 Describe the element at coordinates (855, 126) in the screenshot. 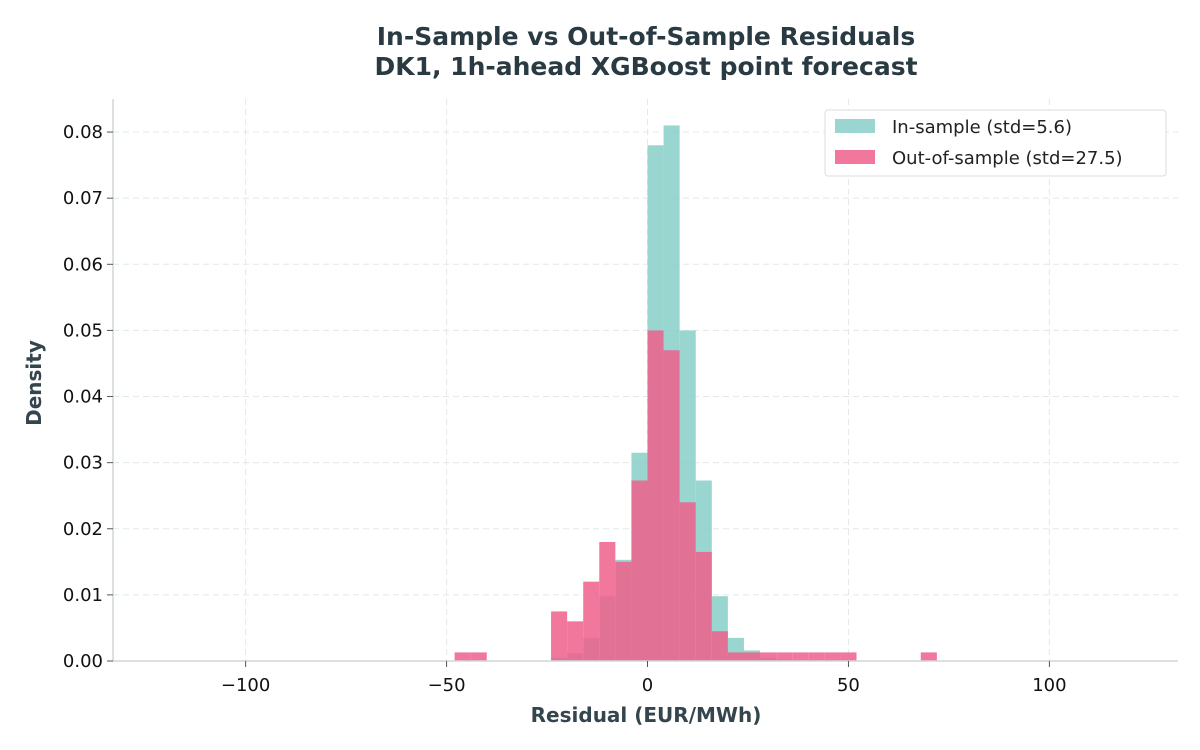

I see `legend-swatch-in-sample` at that location.